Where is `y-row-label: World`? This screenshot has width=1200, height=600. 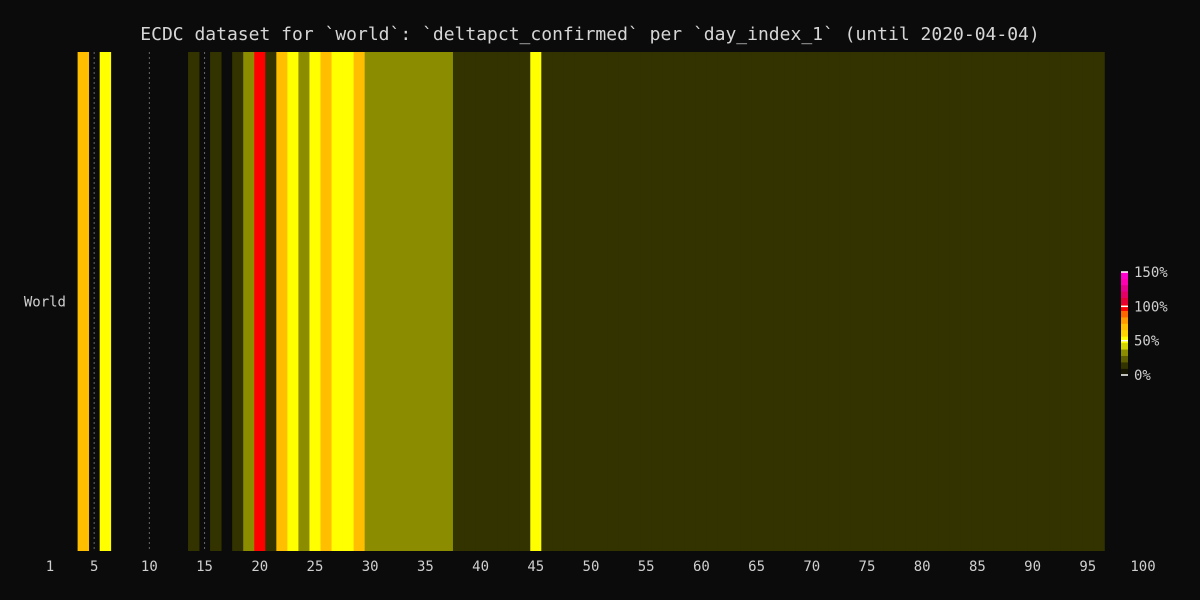 y-row-label: World is located at coordinates (45, 303).